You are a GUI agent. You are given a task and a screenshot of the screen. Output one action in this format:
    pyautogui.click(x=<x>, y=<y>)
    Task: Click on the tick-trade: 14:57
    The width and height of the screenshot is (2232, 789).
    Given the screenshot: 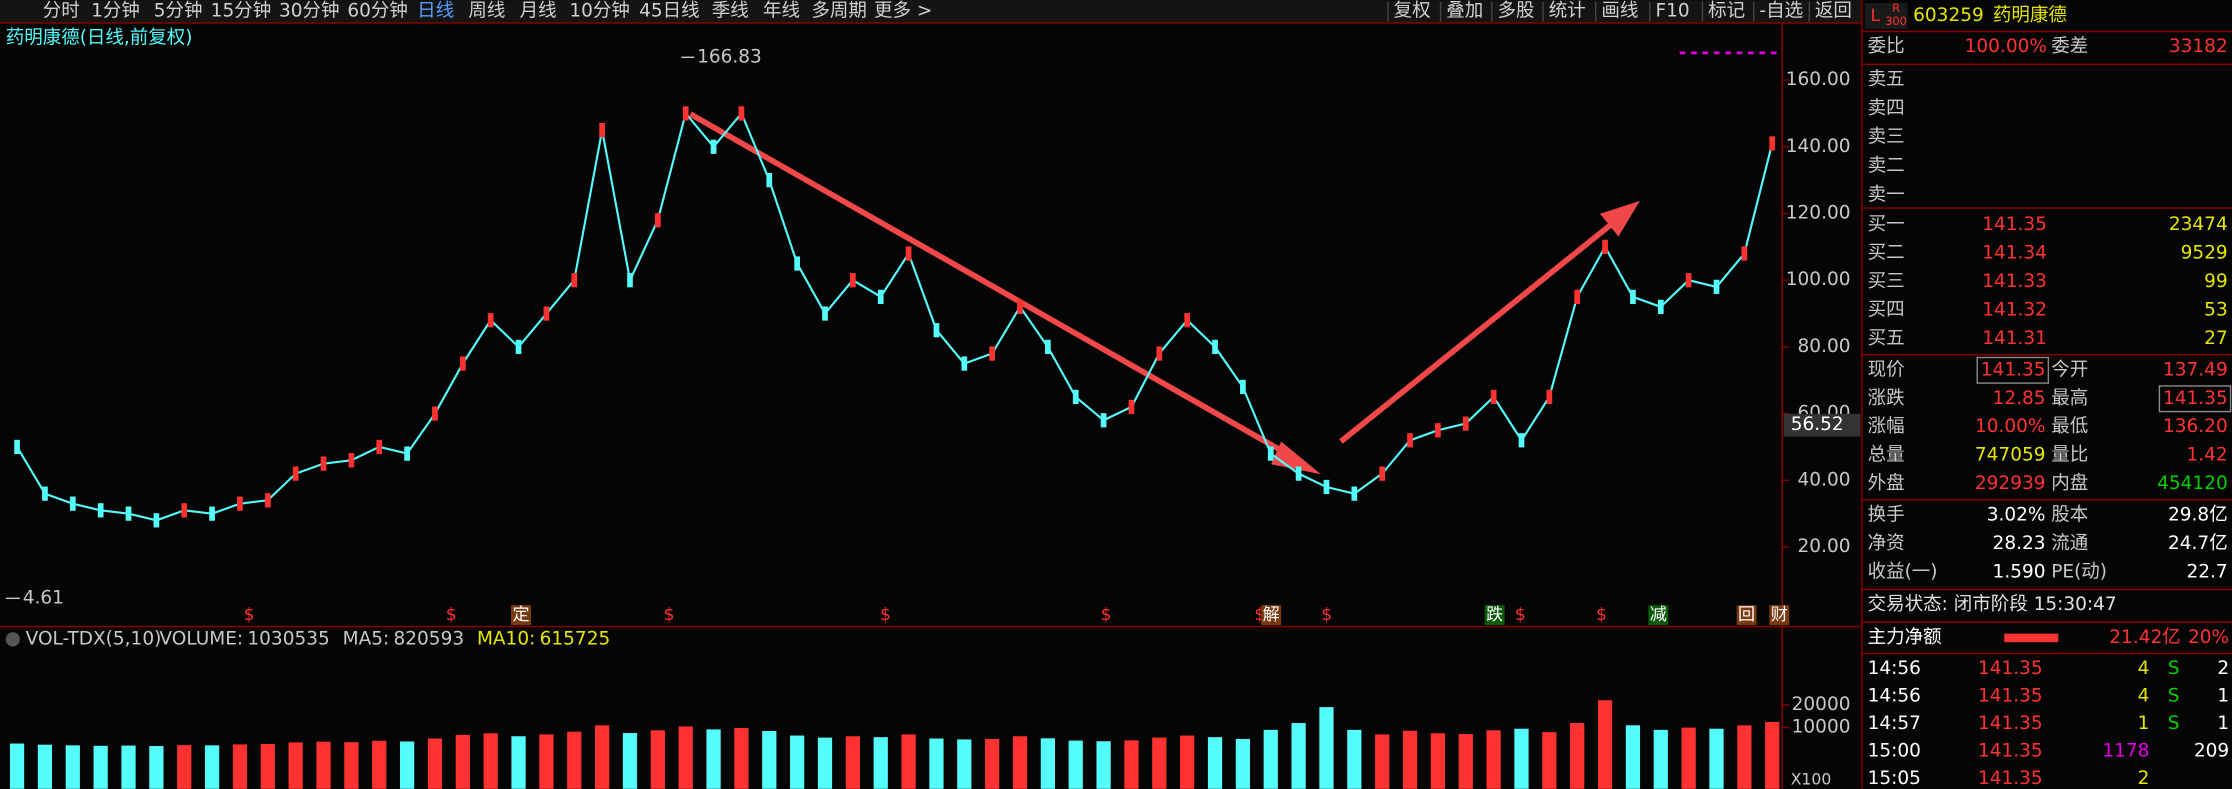 What is the action you would take?
    pyautogui.click(x=1894, y=723)
    